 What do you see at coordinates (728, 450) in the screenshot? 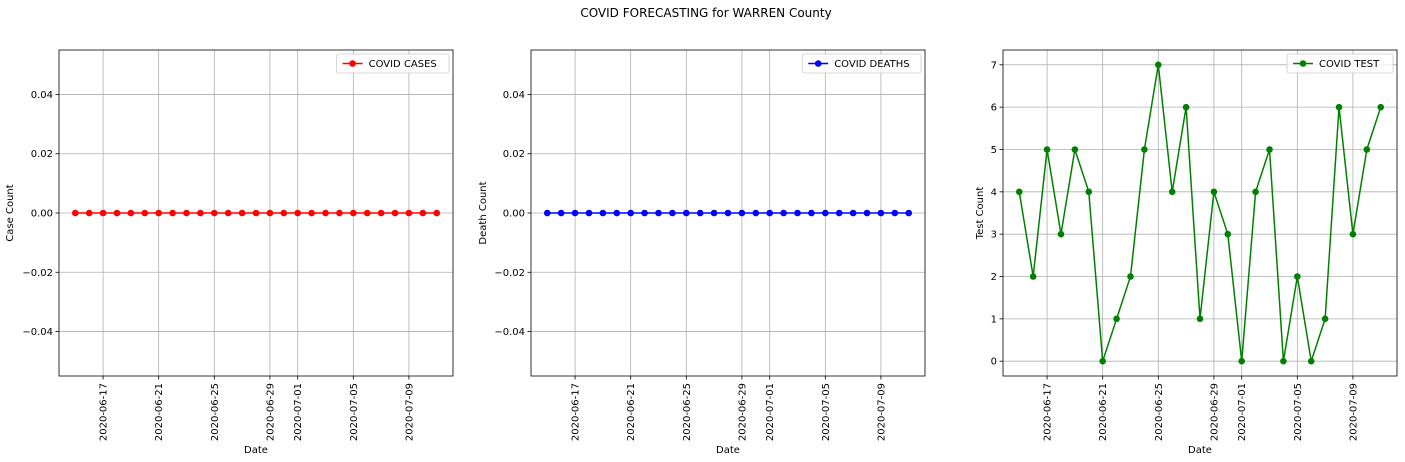
I see `x-axis-label: Date` at bounding box center [728, 450].